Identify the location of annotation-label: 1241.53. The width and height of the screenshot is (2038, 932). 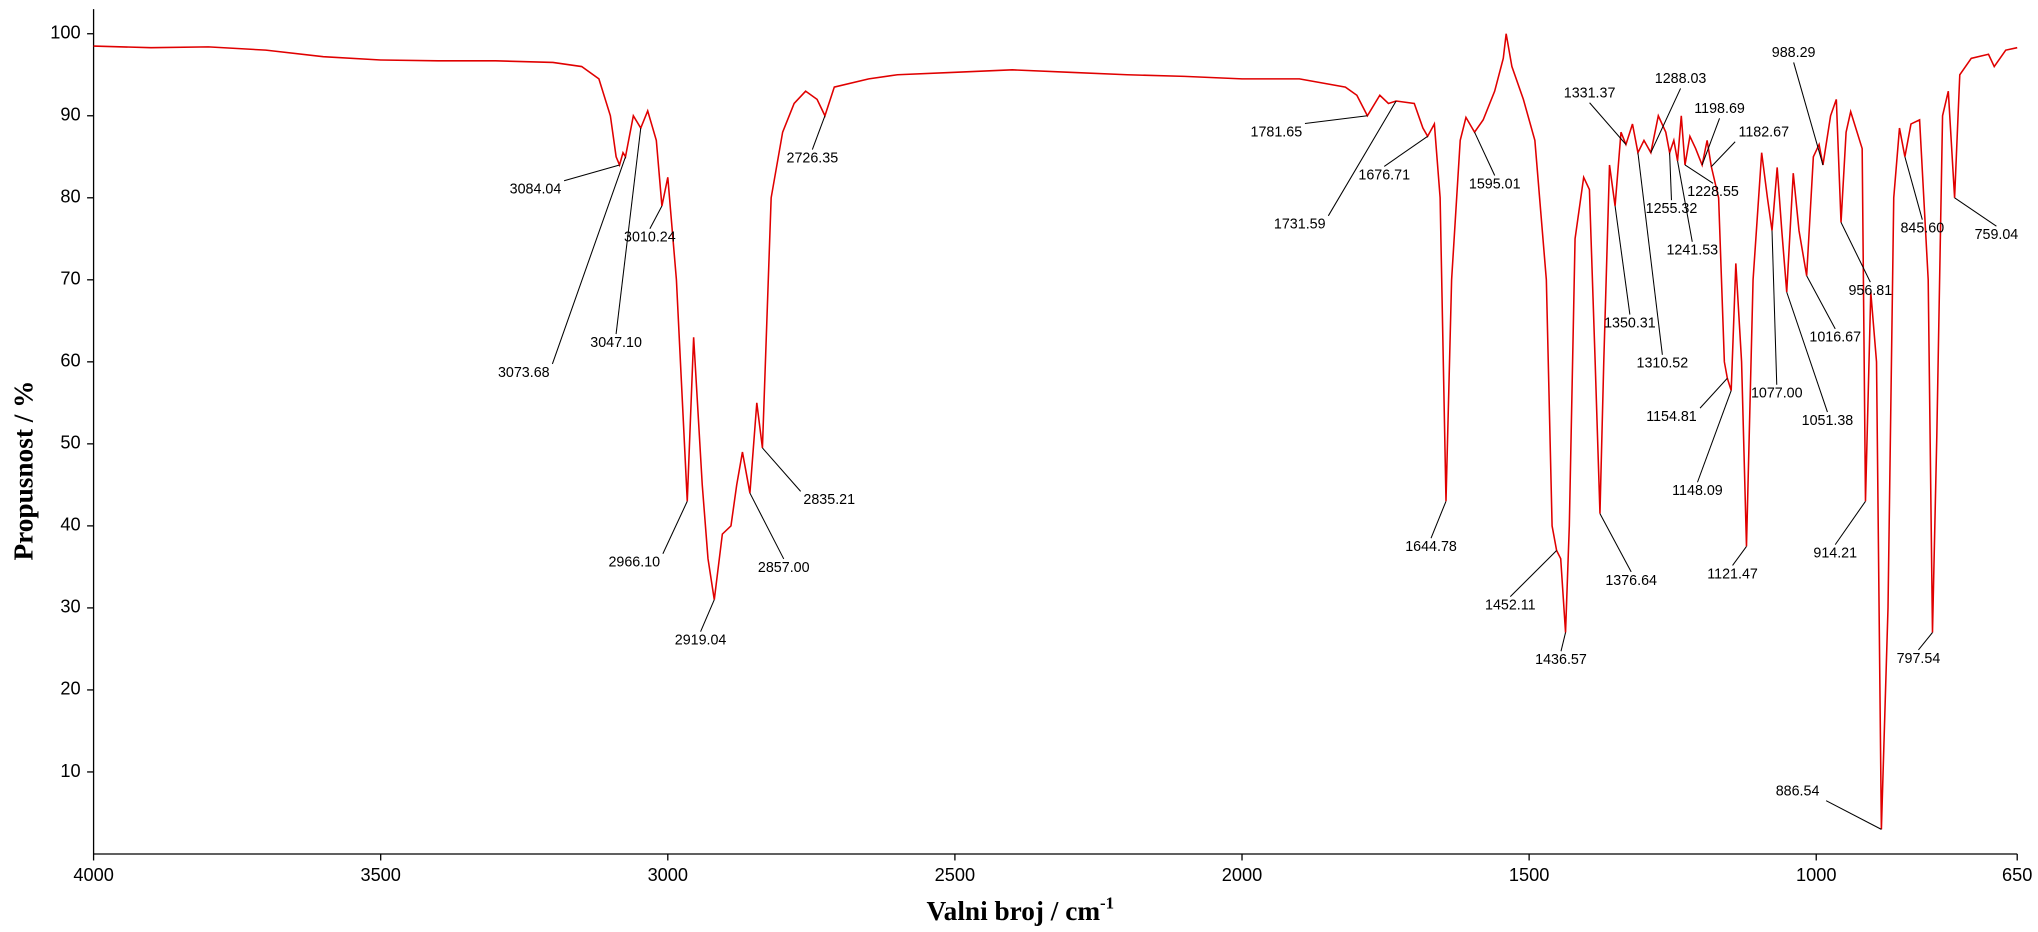
(1692, 251).